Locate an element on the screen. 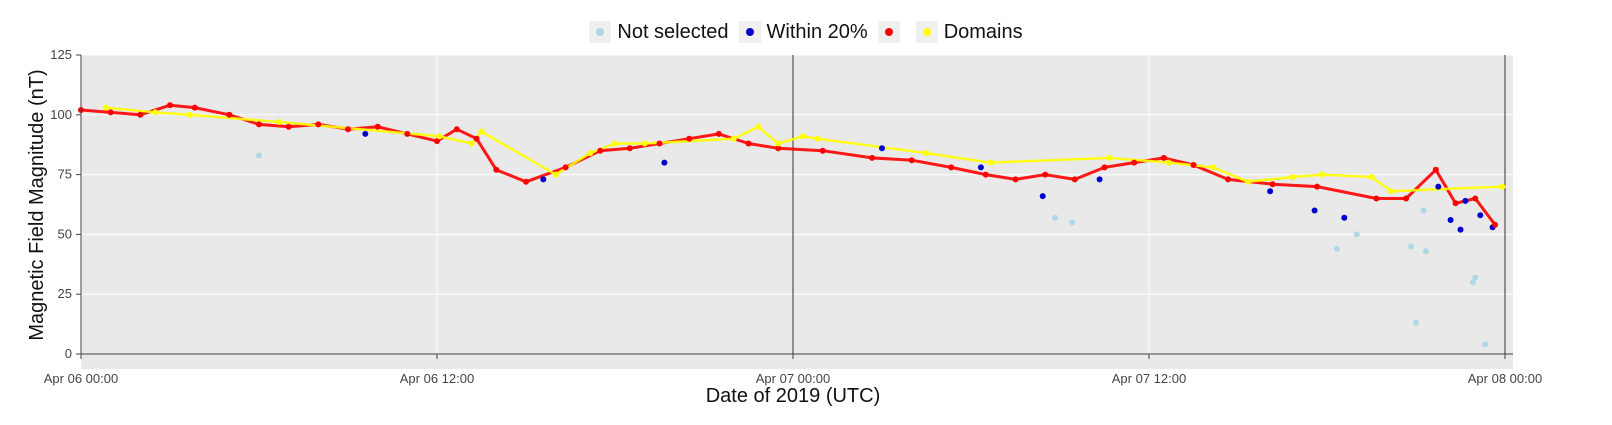 The image size is (1612, 425). legend-box: Not selected Within 20% Domains is located at coordinates (805, 32).